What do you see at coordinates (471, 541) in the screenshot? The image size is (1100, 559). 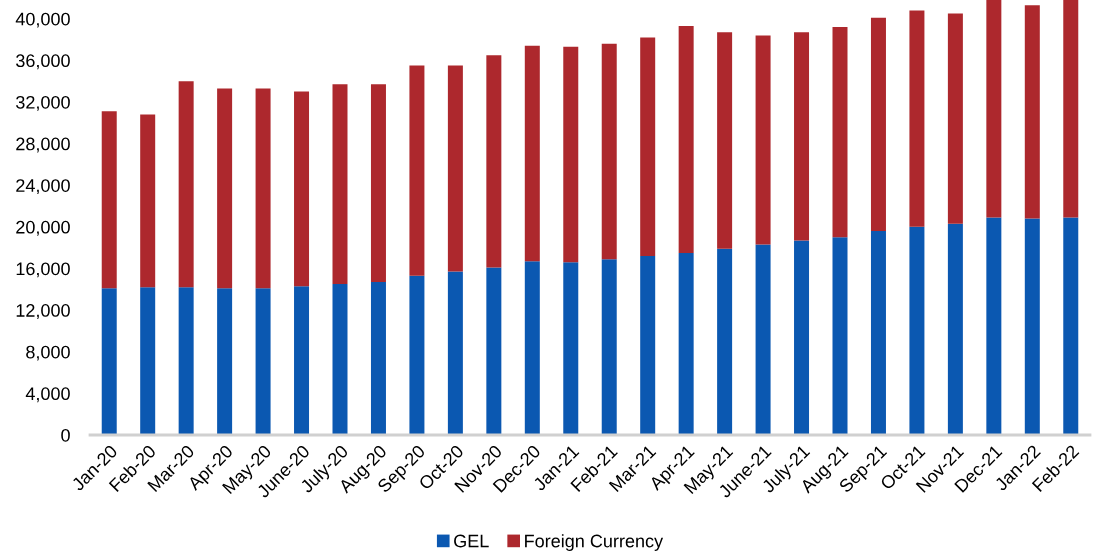 I see `legend-label: GEL` at bounding box center [471, 541].